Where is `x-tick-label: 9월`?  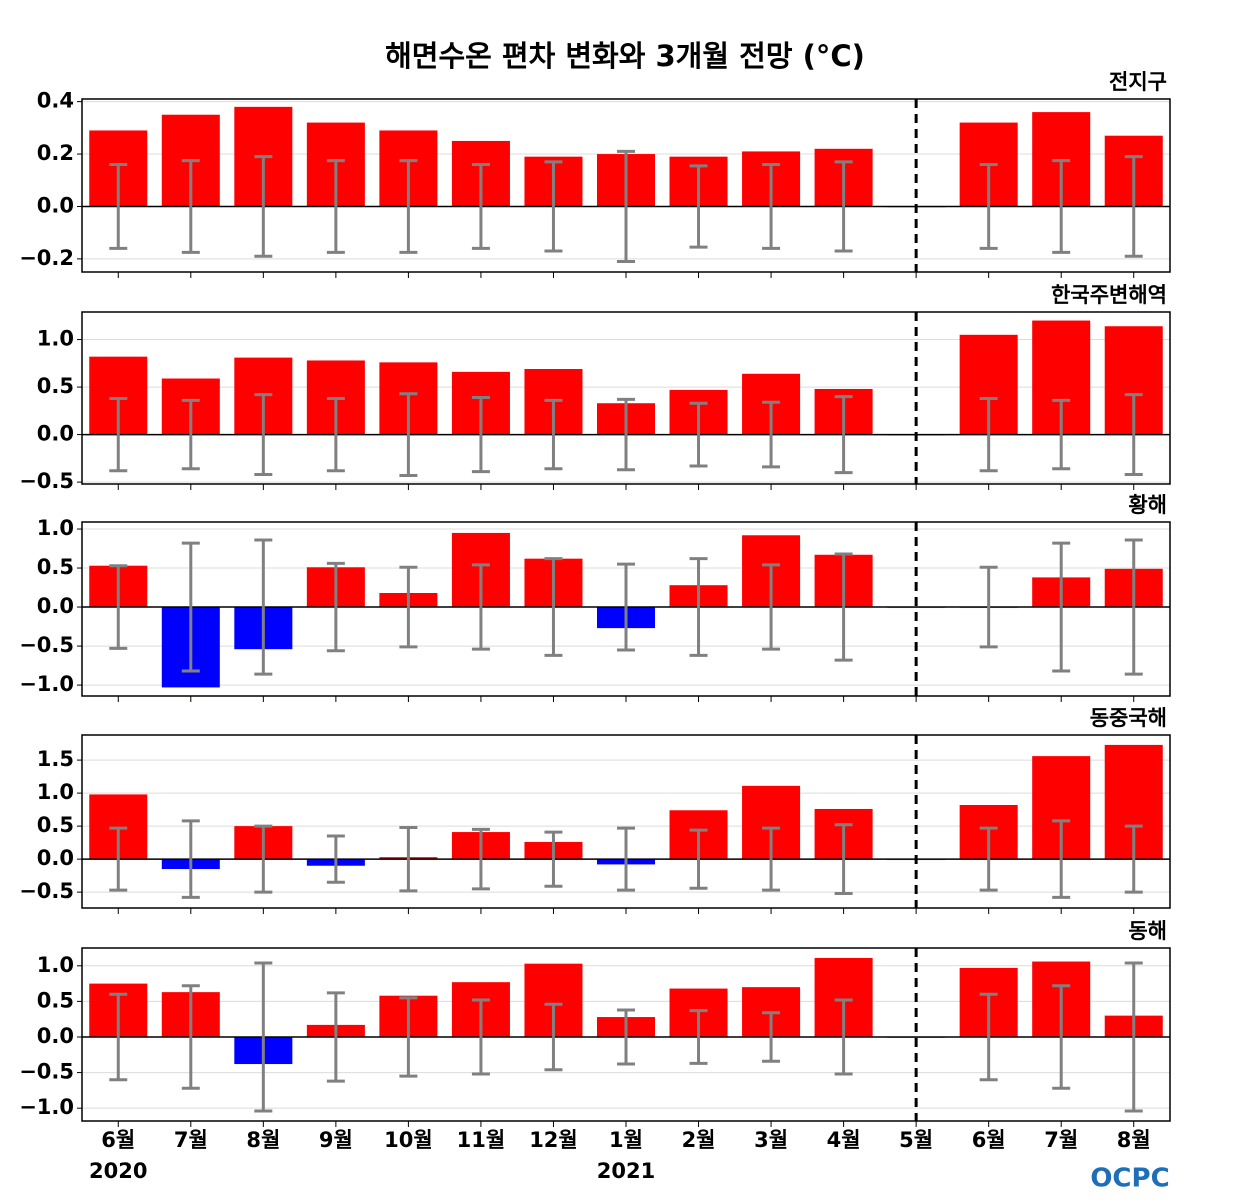
x-tick-label: 9월 is located at coordinates (336, 1140).